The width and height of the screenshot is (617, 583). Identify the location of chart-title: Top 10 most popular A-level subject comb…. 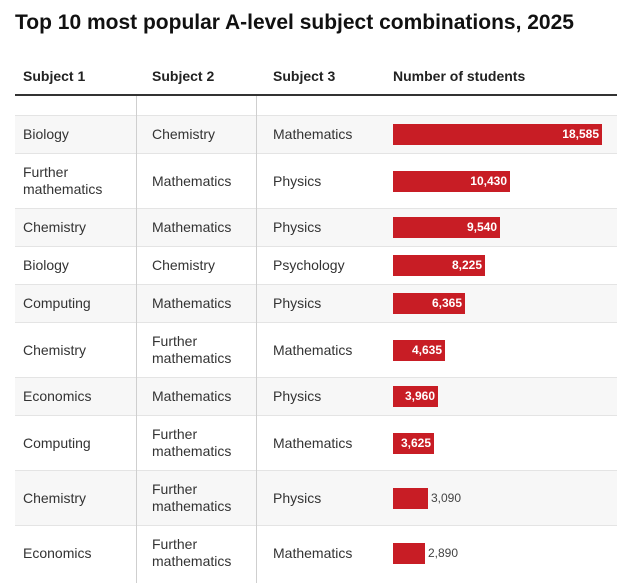
(294, 22).